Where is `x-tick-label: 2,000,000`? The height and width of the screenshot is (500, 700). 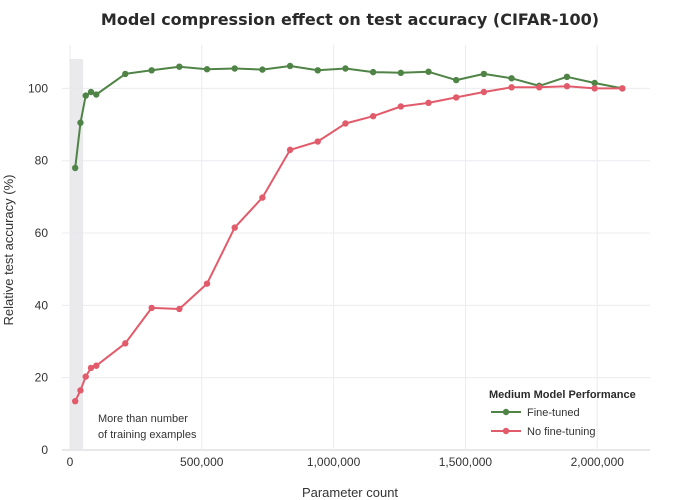
x-tick-label: 2,000,000 is located at coordinates (598, 462).